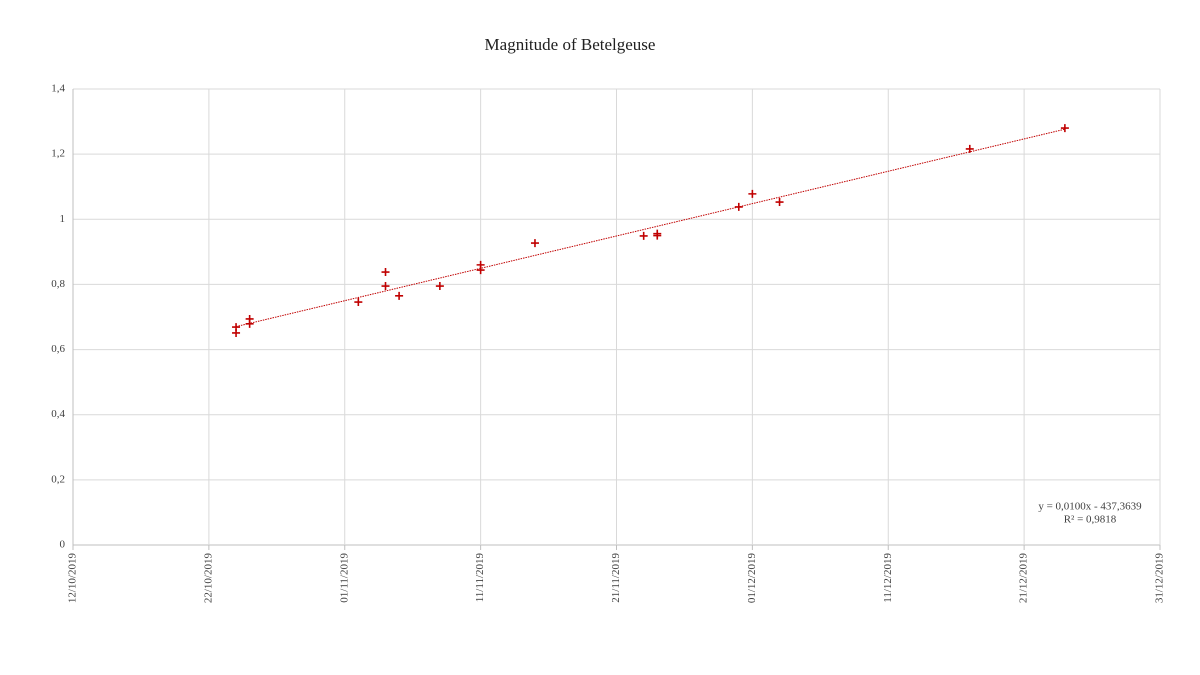 The height and width of the screenshot is (675, 1200). I want to click on x-tick-label: 12/10/2019, so click(73, 578).